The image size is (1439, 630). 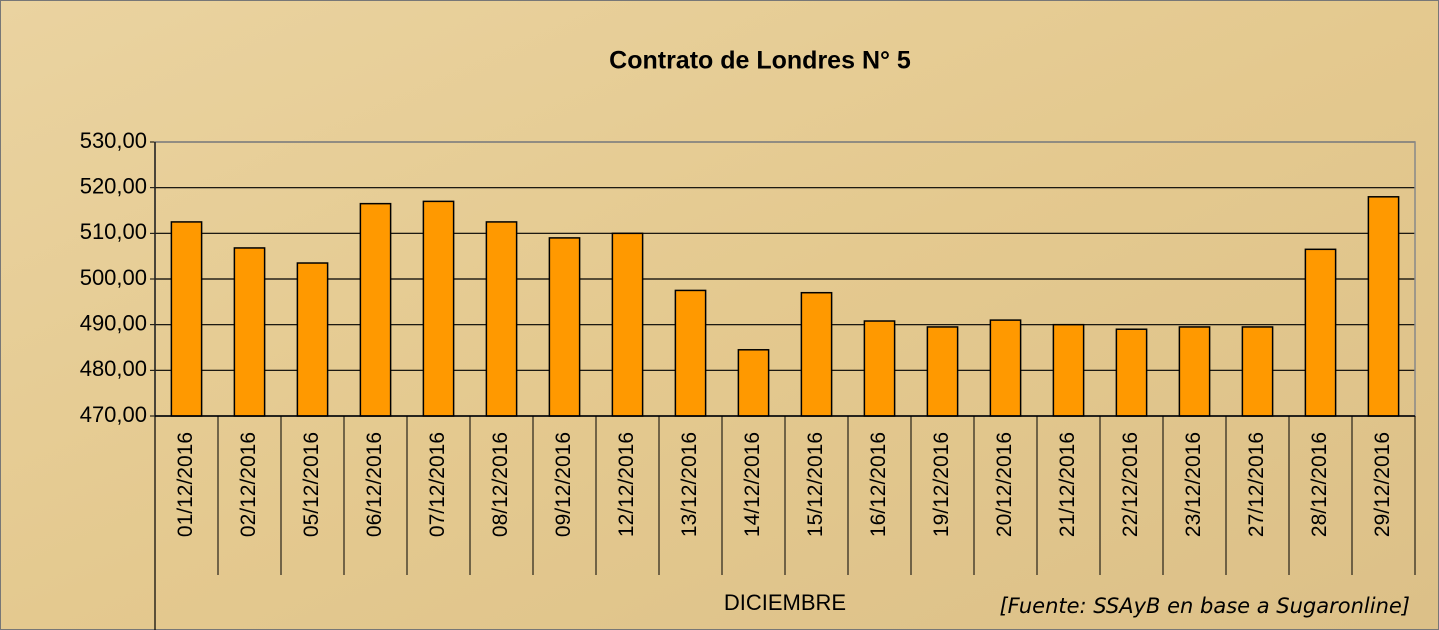 I want to click on y-tick-label: 530,00, so click(x=113, y=140).